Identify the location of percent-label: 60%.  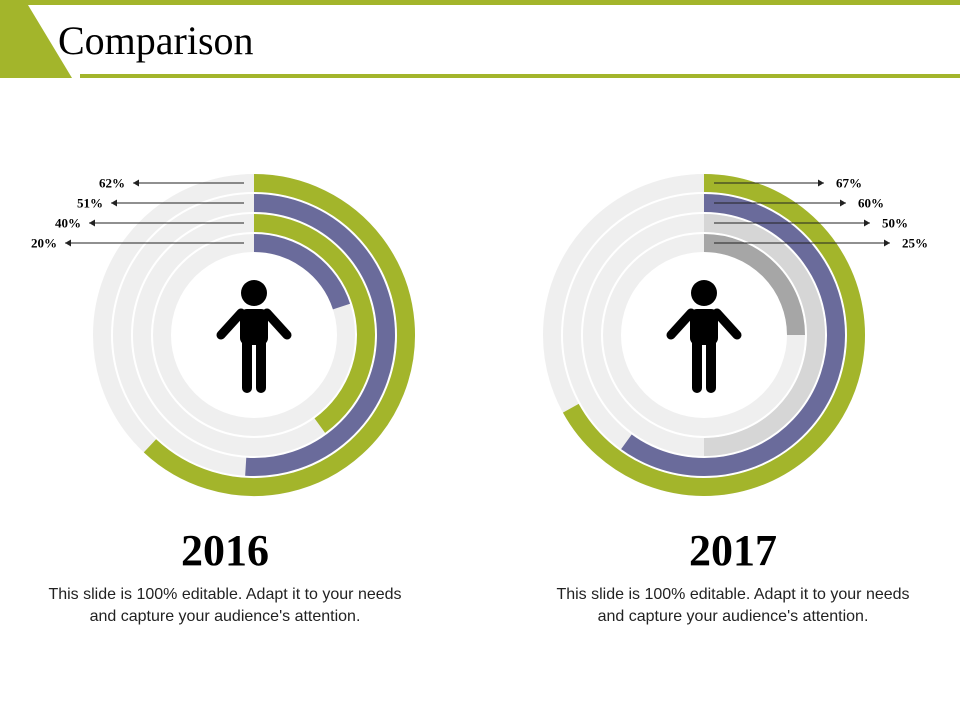
(871, 203).